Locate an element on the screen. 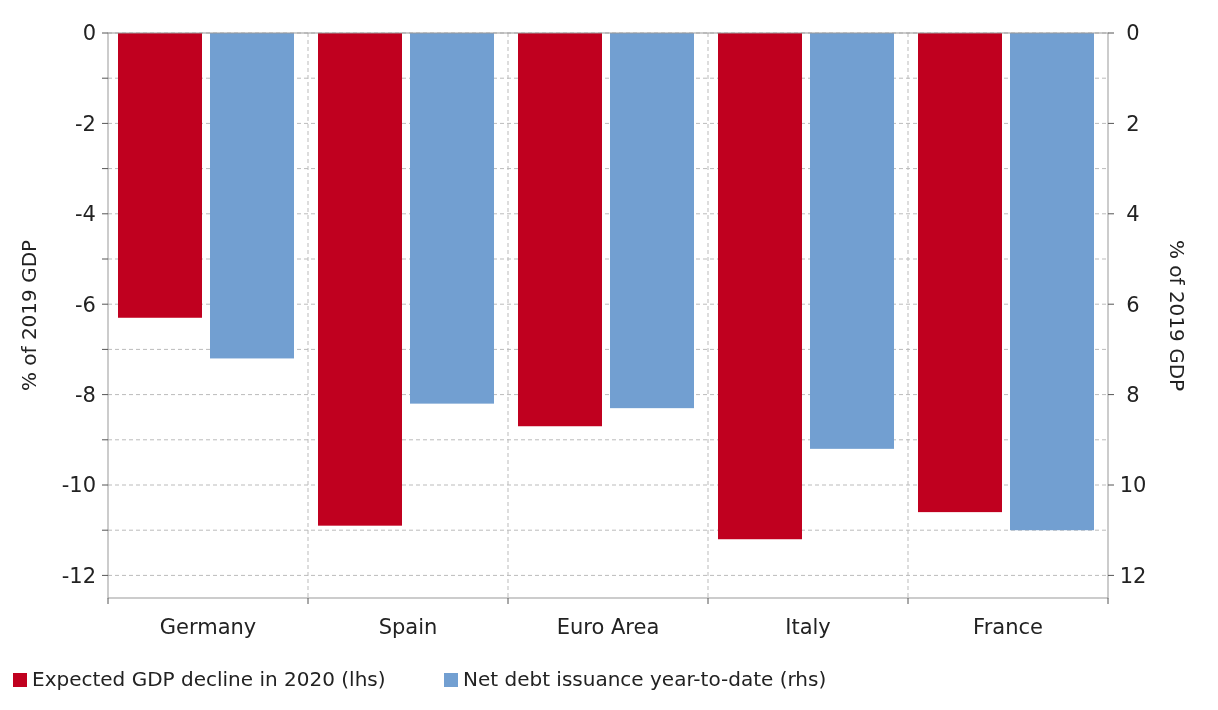 The height and width of the screenshot is (710, 1218). y2-tick-label: 6 is located at coordinates (1133, 304).